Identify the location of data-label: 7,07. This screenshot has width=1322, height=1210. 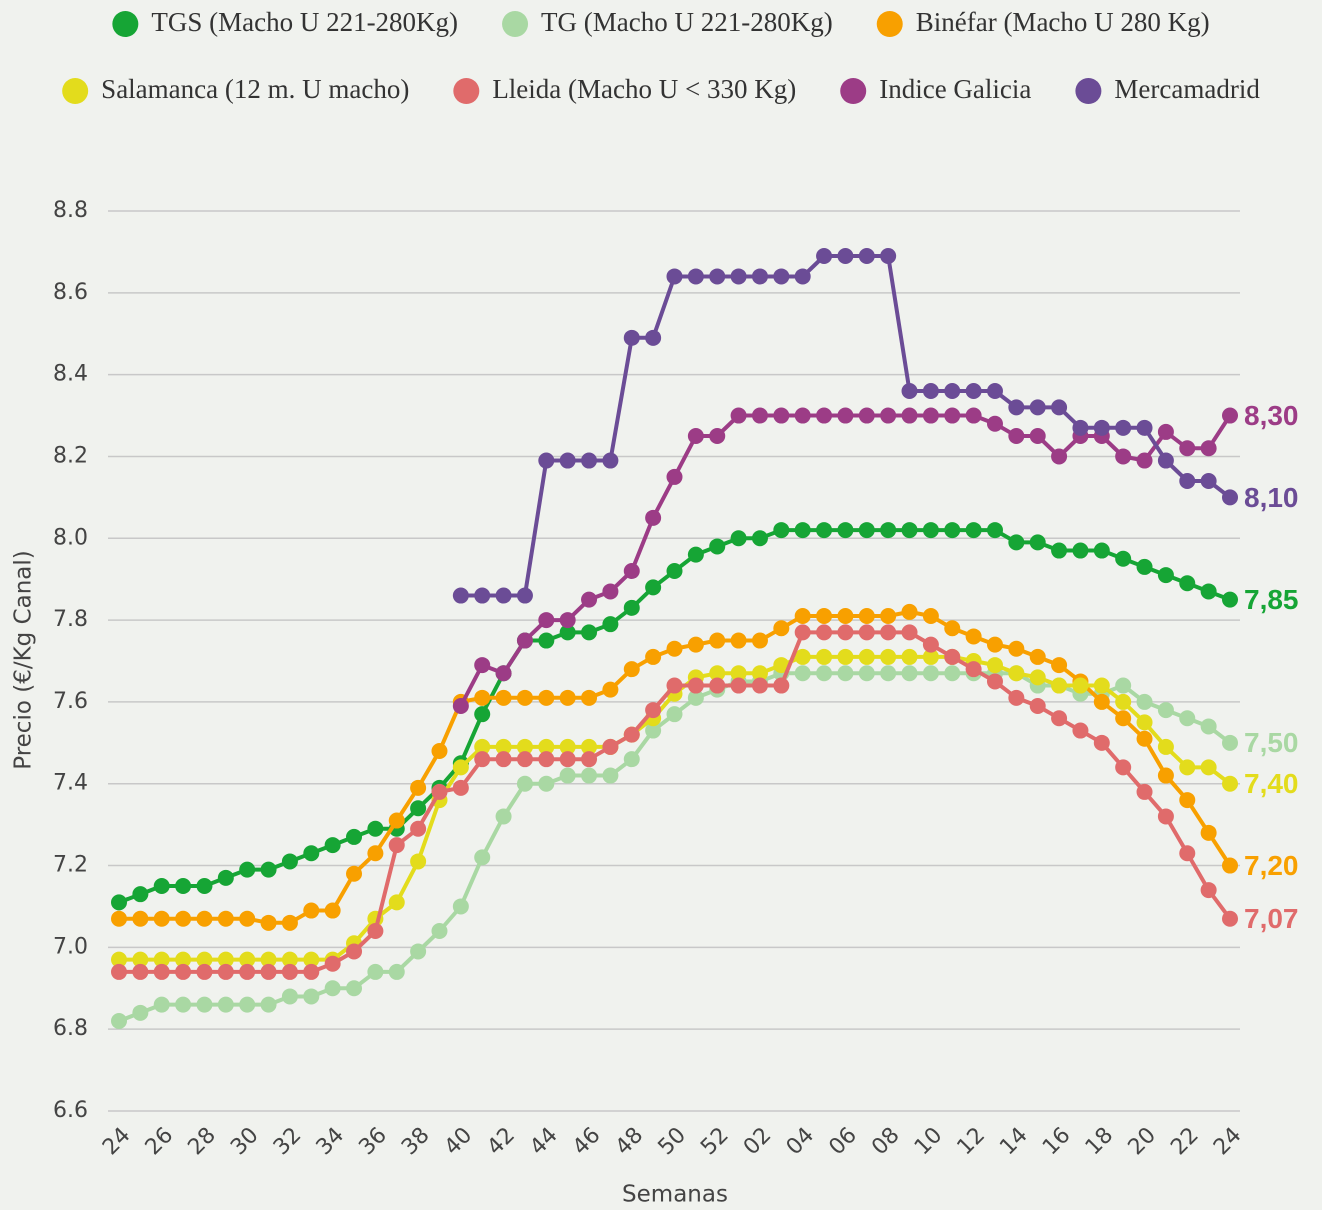
(1271, 918).